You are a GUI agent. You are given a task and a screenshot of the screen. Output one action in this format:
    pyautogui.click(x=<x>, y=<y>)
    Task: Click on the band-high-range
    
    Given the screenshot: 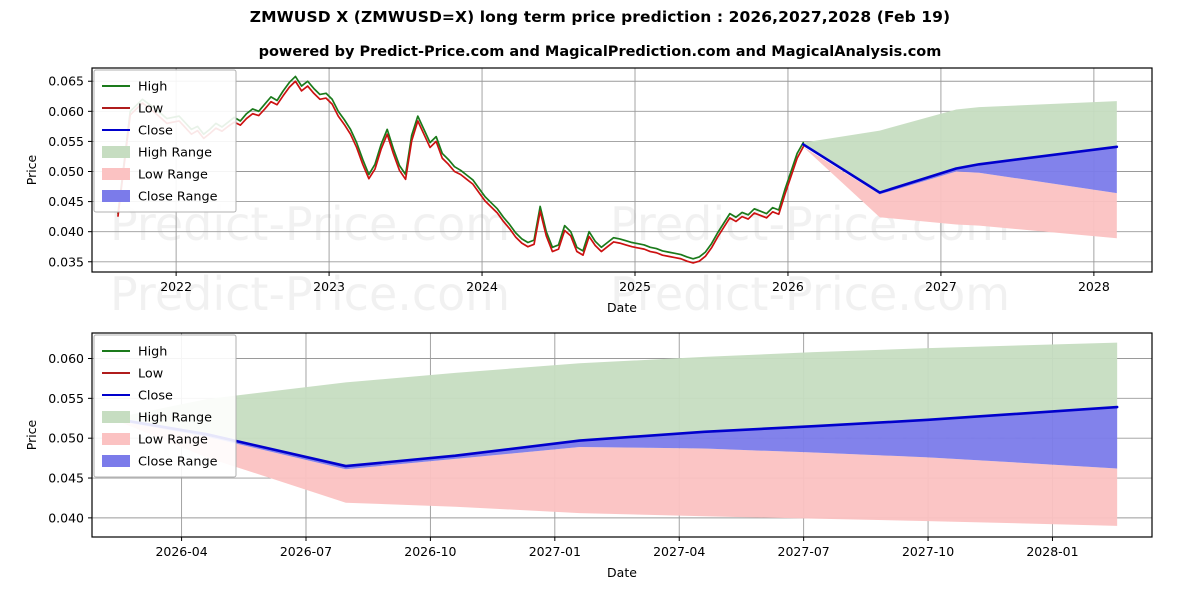 What is the action you would take?
    pyautogui.click(x=960, y=147)
    